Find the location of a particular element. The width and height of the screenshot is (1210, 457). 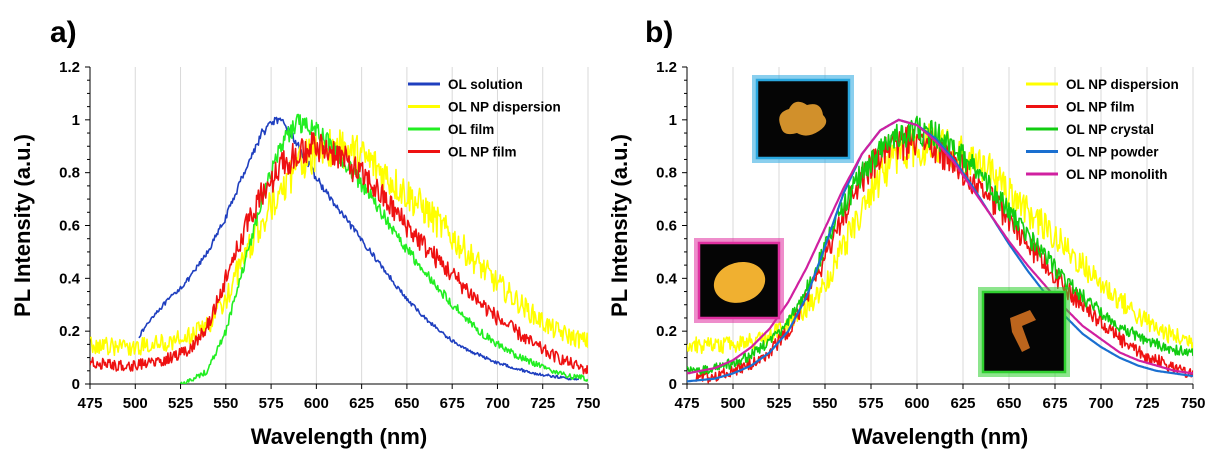

legend-label: OL NP monolith is located at coordinates (1117, 174).